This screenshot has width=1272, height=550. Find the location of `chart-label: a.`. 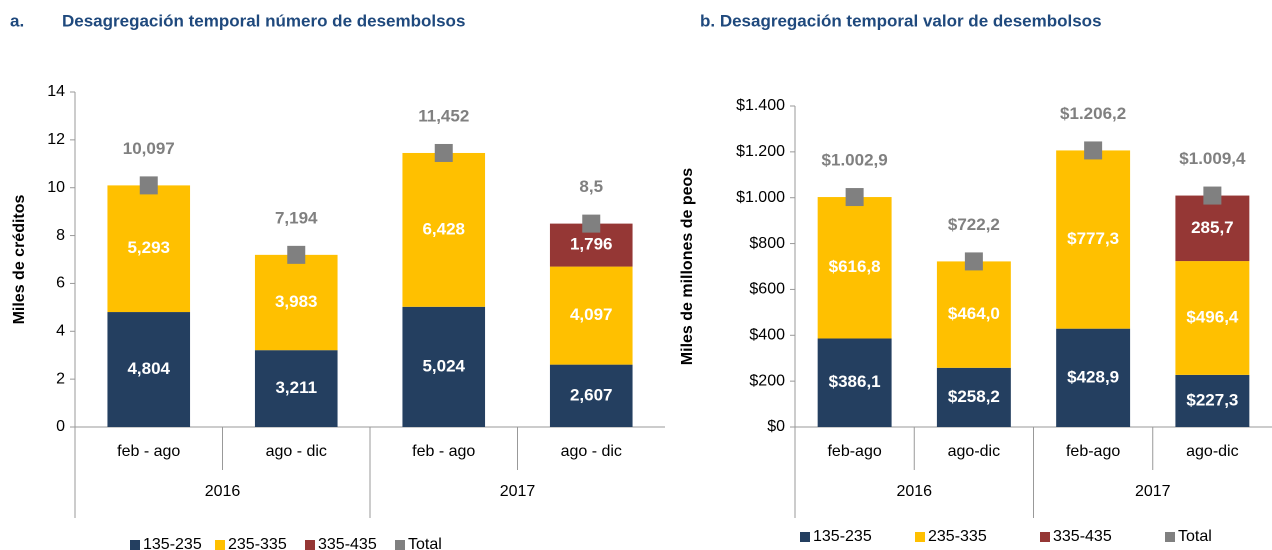

chart-label: a. is located at coordinates (17, 20).